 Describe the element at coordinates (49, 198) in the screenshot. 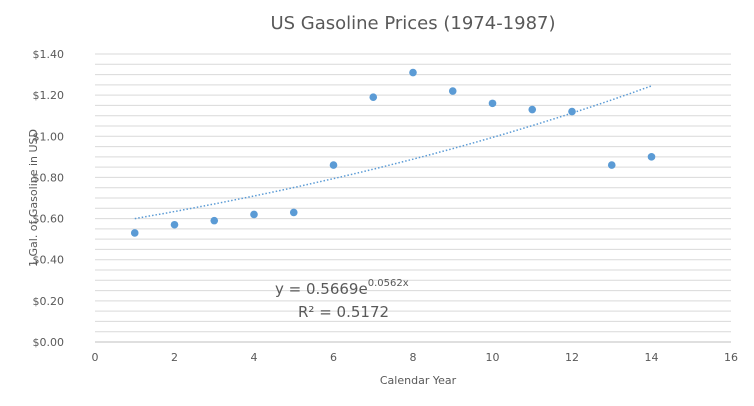

I see `y-axis-ticks: $0.00 $0.20 $0.40 $0.60 $0.80 $1.00 $1.20 $1.40` at that location.